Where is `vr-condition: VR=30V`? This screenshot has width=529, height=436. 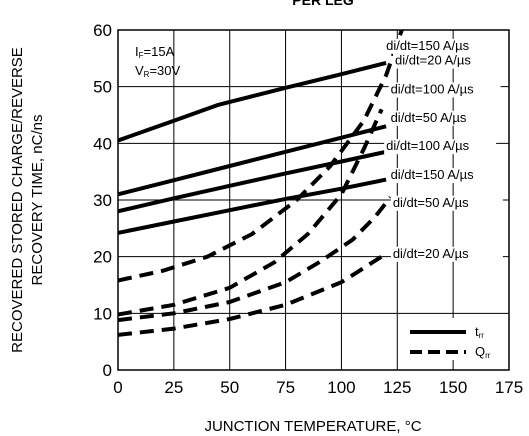 vr-condition: VR=30V is located at coordinates (158, 71).